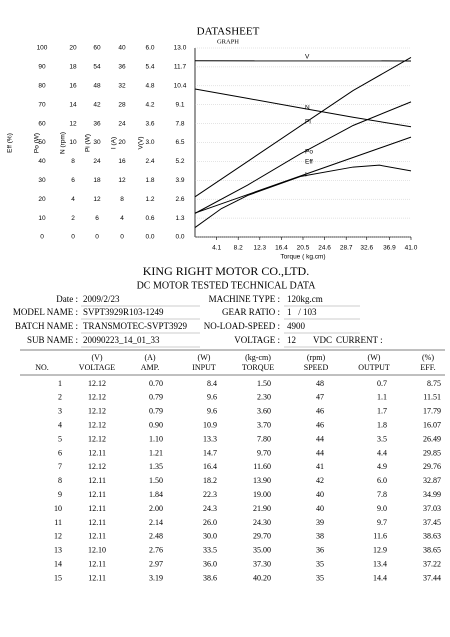  Describe the element at coordinates (97, 104) in the screenshot. I see `y-tick-label: 42` at that location.